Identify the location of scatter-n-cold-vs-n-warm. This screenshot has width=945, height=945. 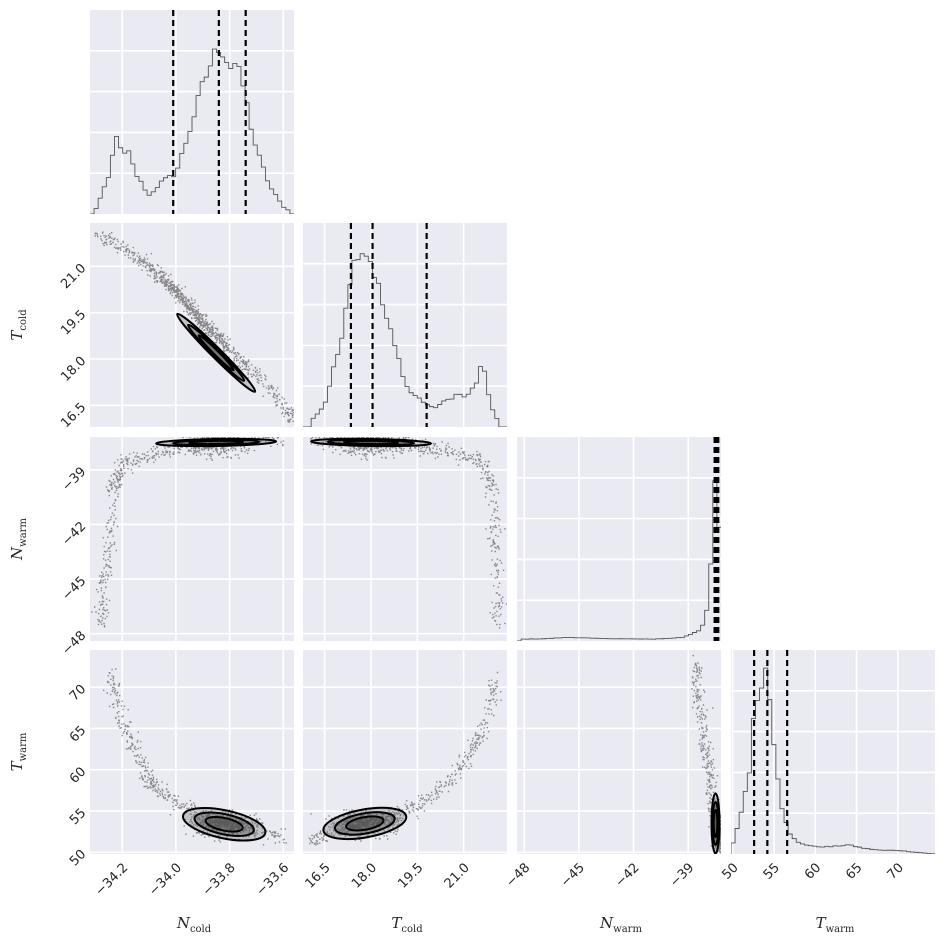
(192, 539).